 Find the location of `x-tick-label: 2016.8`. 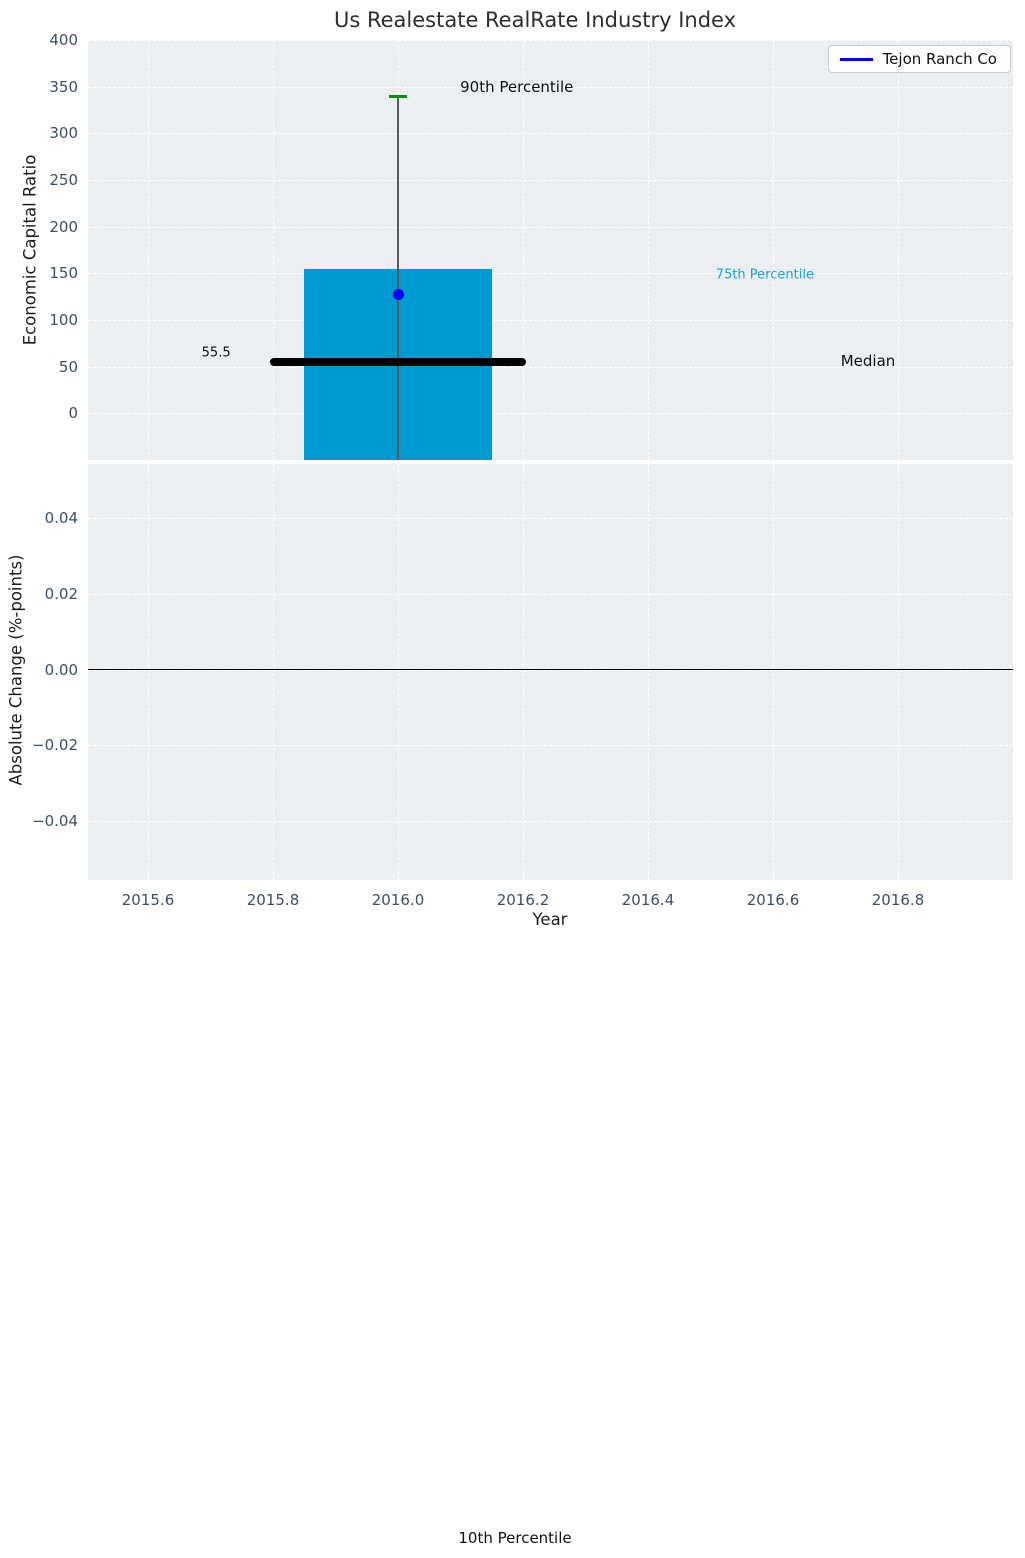

x-tick-label: 2016.8 is located at coordinates (898, 900).